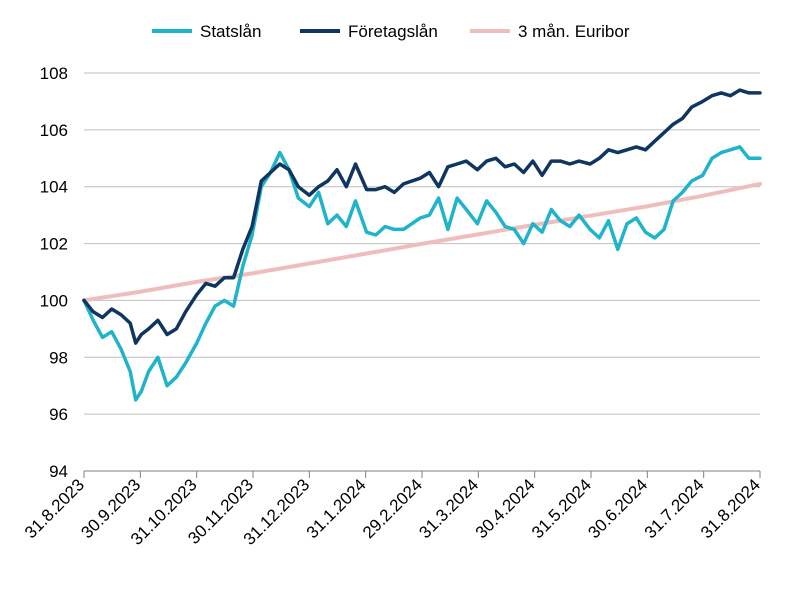  What do you see at coordinates (505, 508) in the screenshot?
I see `x-tick-label: 30.4.2024` at bounding box center [505, 508].